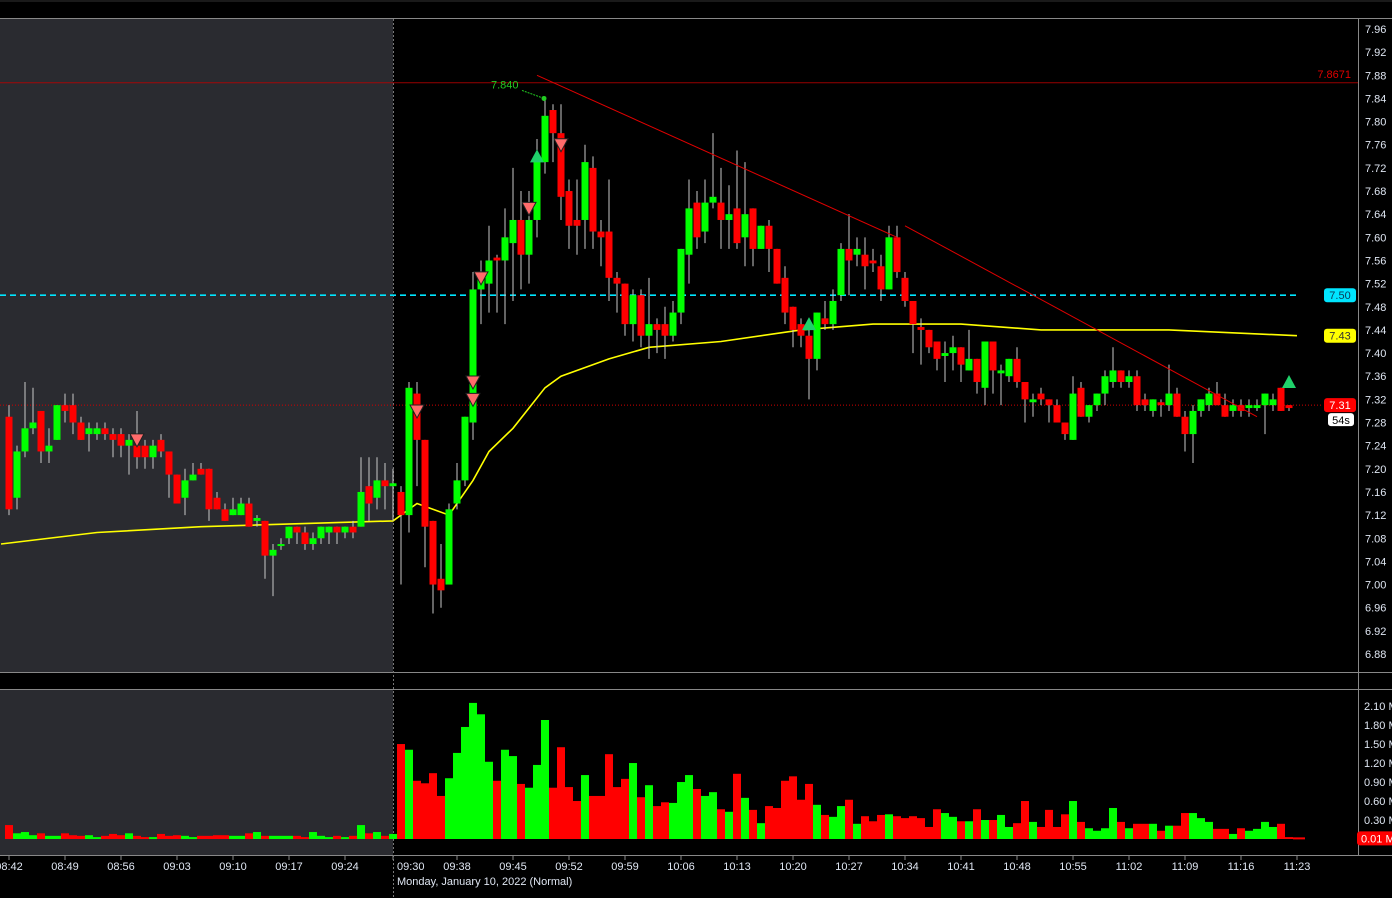 The image size is (1392, 898). Describe the element at coordinates (505, 249) in the screenshot. I see `candle-body-09:43` at that location.